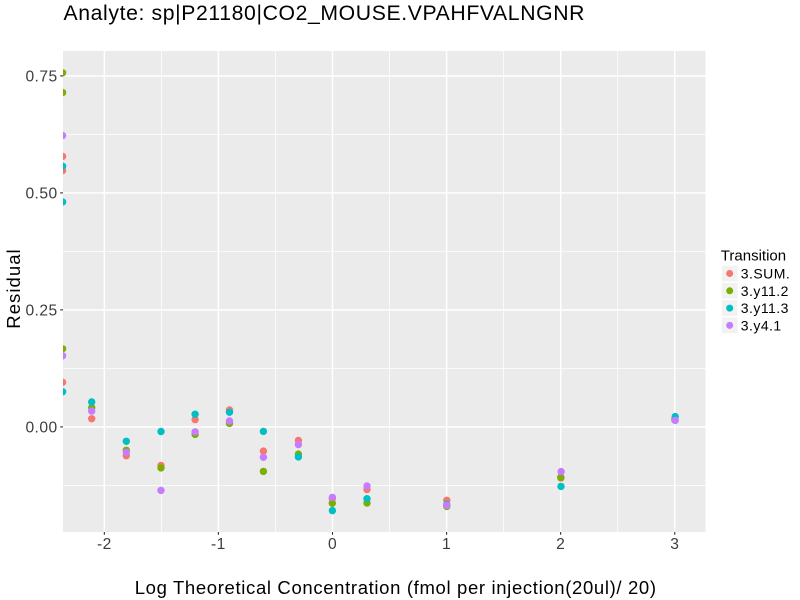  What do you see at coordinates (446, 544) in the screenshot?
I see `svg-text: 1` at bounding box center [446, 544].